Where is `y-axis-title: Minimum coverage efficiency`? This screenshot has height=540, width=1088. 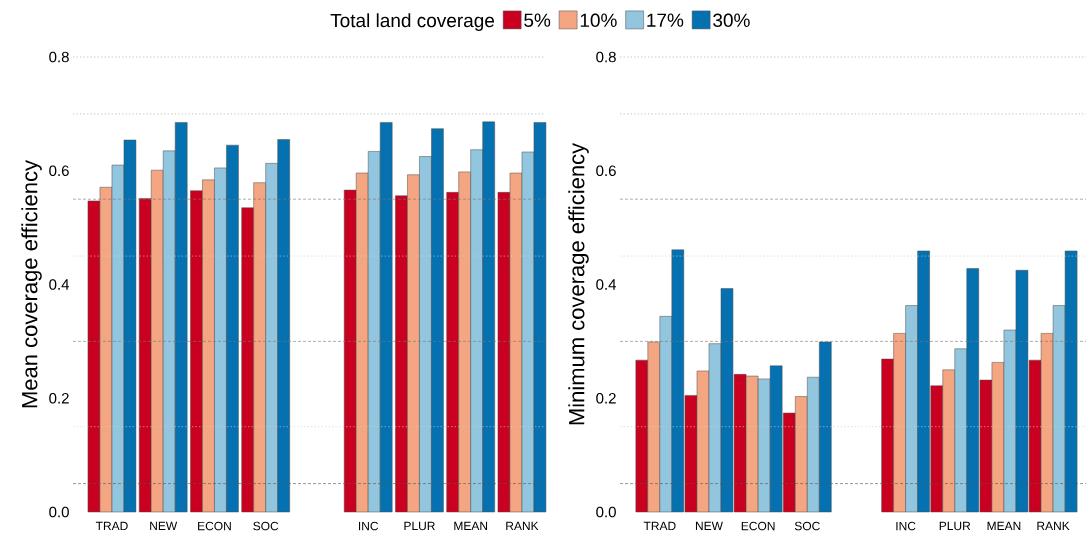 y-axis-title: Minimum coverage efficiency is located at coordinates (578, 283).